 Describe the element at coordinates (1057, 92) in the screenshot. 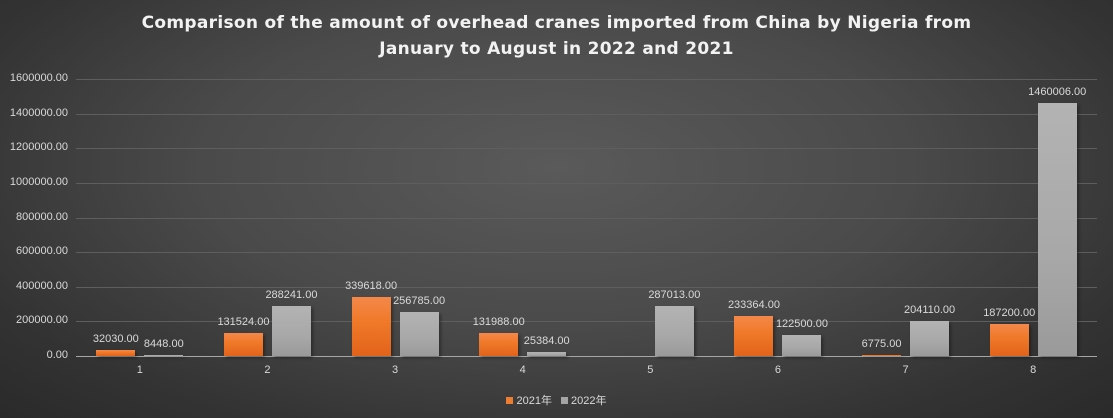

I see `data-label: 1460006.00` at that location.